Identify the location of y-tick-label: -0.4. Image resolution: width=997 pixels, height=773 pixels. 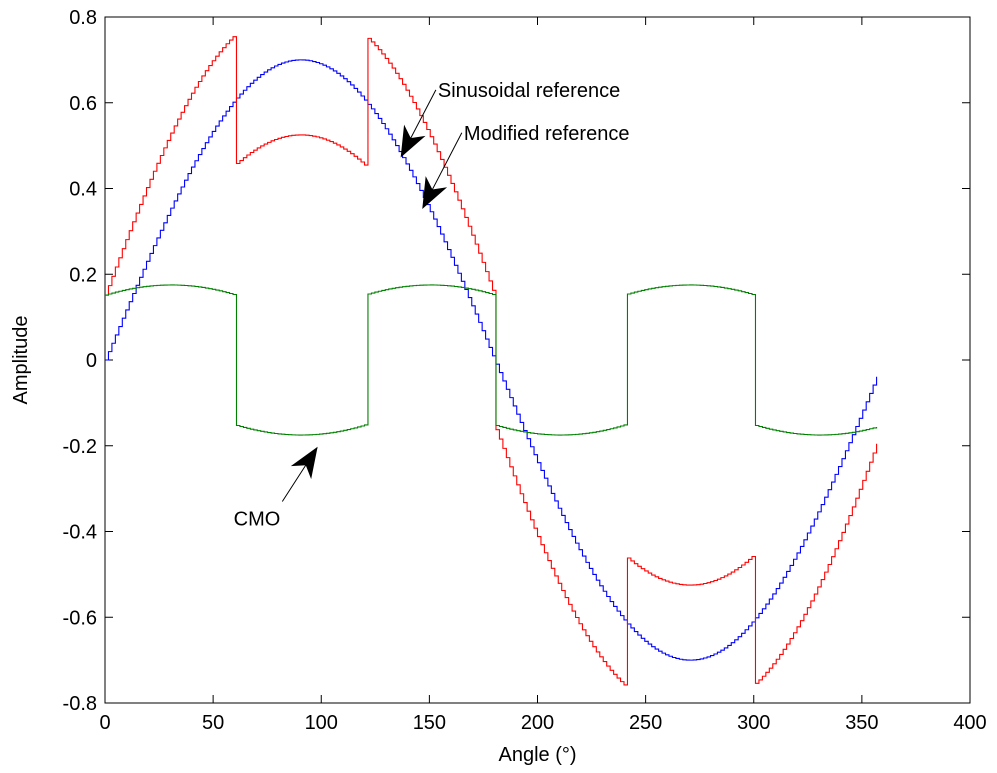
(80, 533).